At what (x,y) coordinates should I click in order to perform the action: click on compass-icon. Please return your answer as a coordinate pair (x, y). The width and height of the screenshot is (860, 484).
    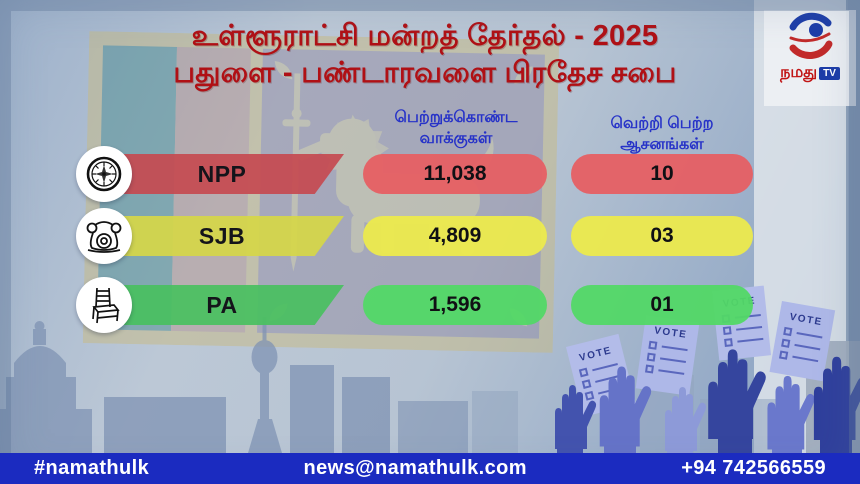
    Looking at the image, I should click on (104, 174).